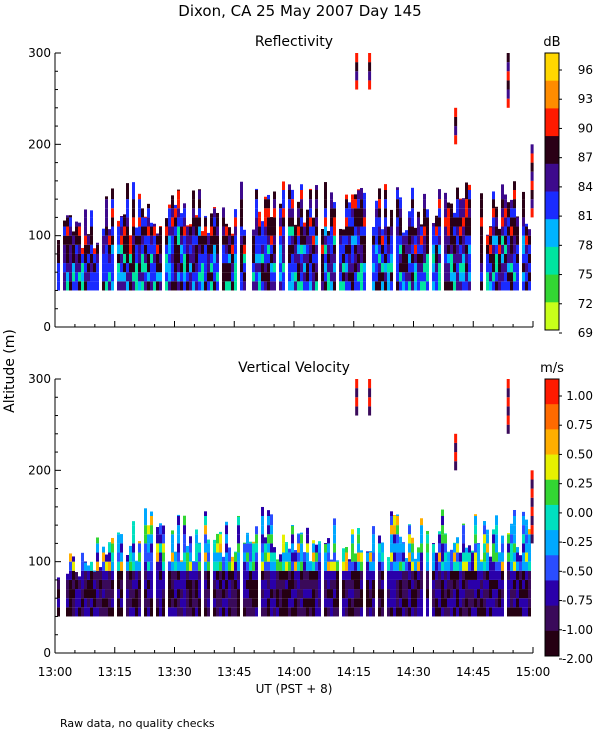 The image size is (600, 750). Describe the element at coordinates (552, 568) in the screenshot. I see `colorbar-swatch` at that location.